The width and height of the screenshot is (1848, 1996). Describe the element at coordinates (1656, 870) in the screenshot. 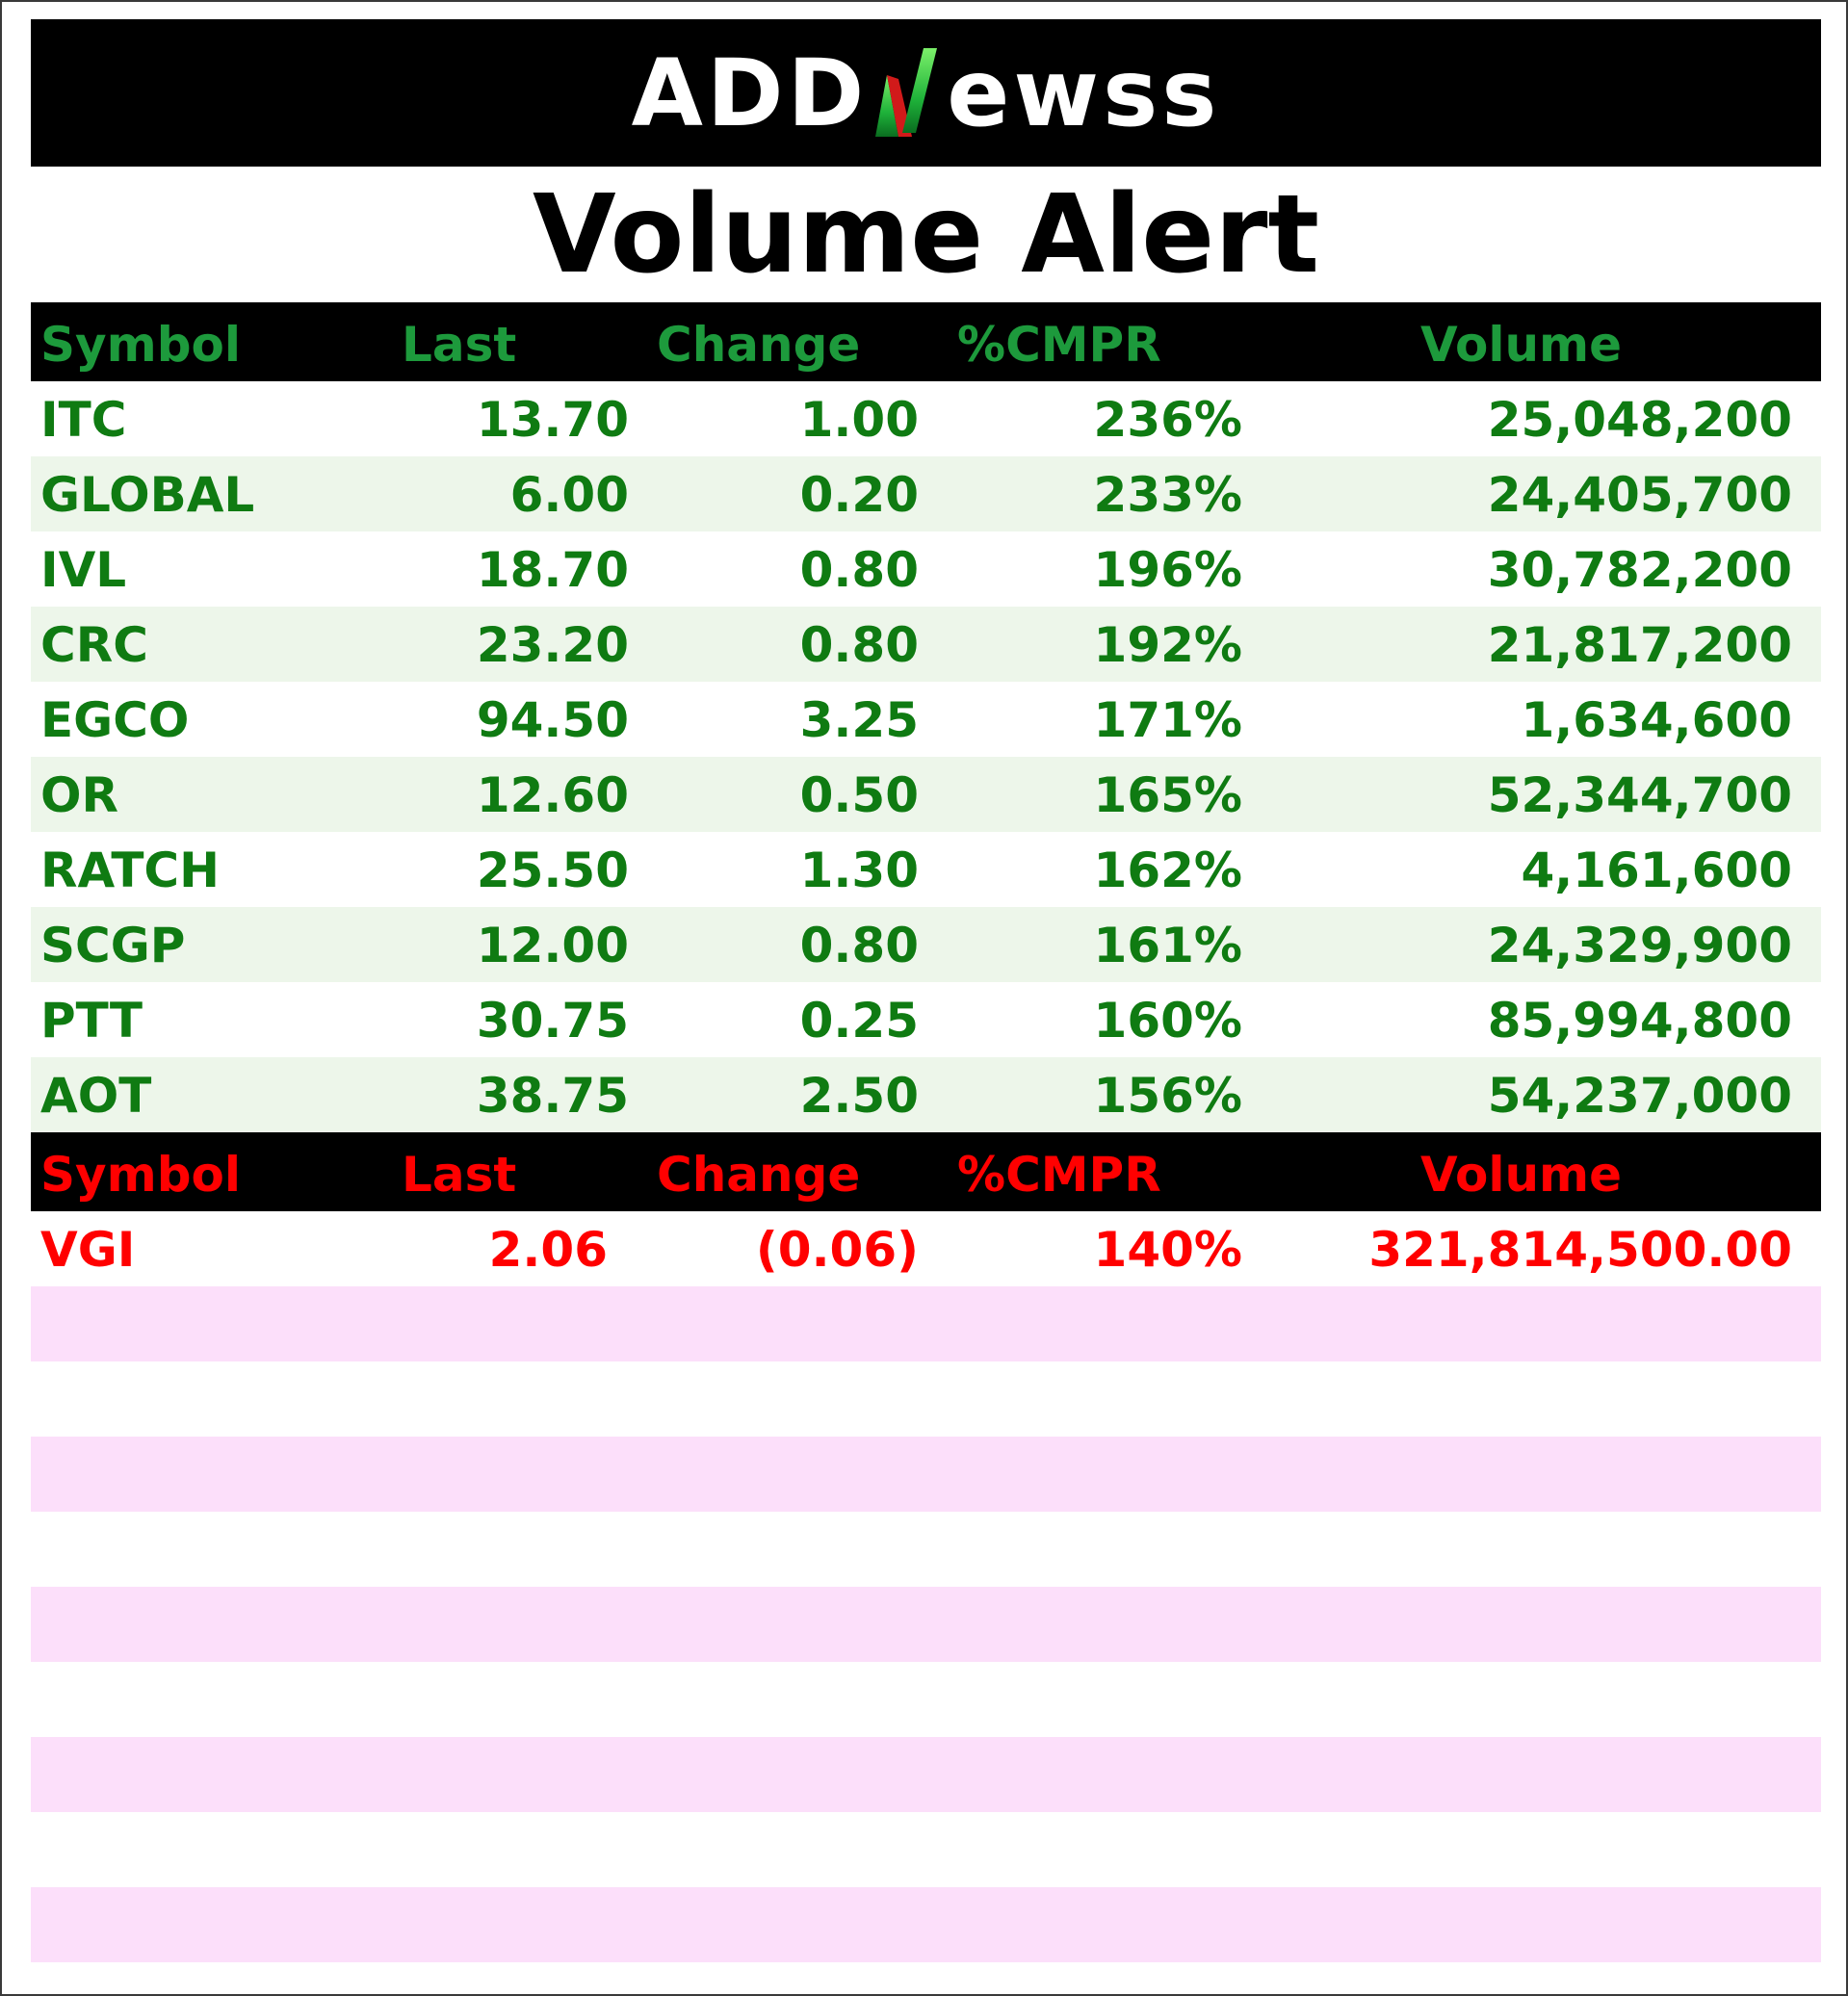

I see `cell-volume: 4,161,600` at that location.